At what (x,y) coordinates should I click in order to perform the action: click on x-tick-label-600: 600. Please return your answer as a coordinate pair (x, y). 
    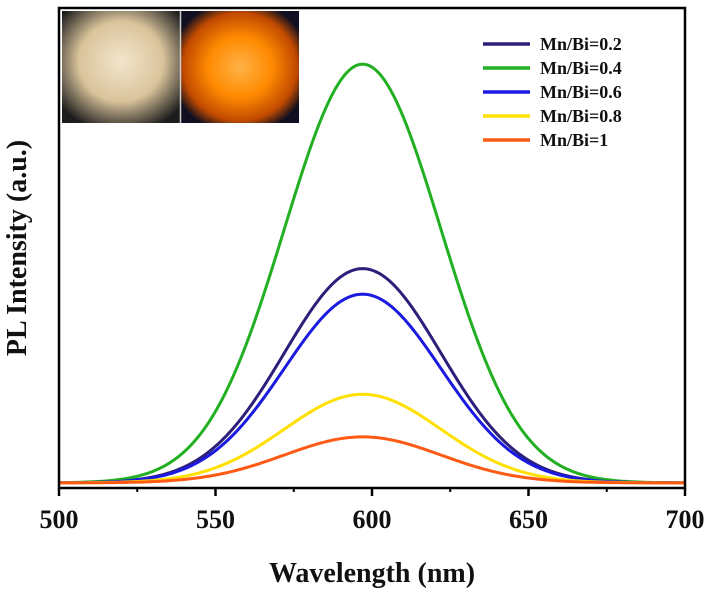
    Looking at the image, I should click on (372, 519).